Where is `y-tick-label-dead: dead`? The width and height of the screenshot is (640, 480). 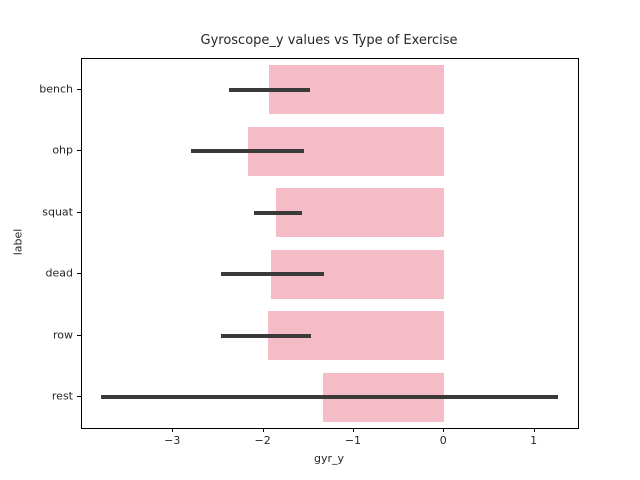 y-tick-label-dead: dead is located at coordinates (59, 273).